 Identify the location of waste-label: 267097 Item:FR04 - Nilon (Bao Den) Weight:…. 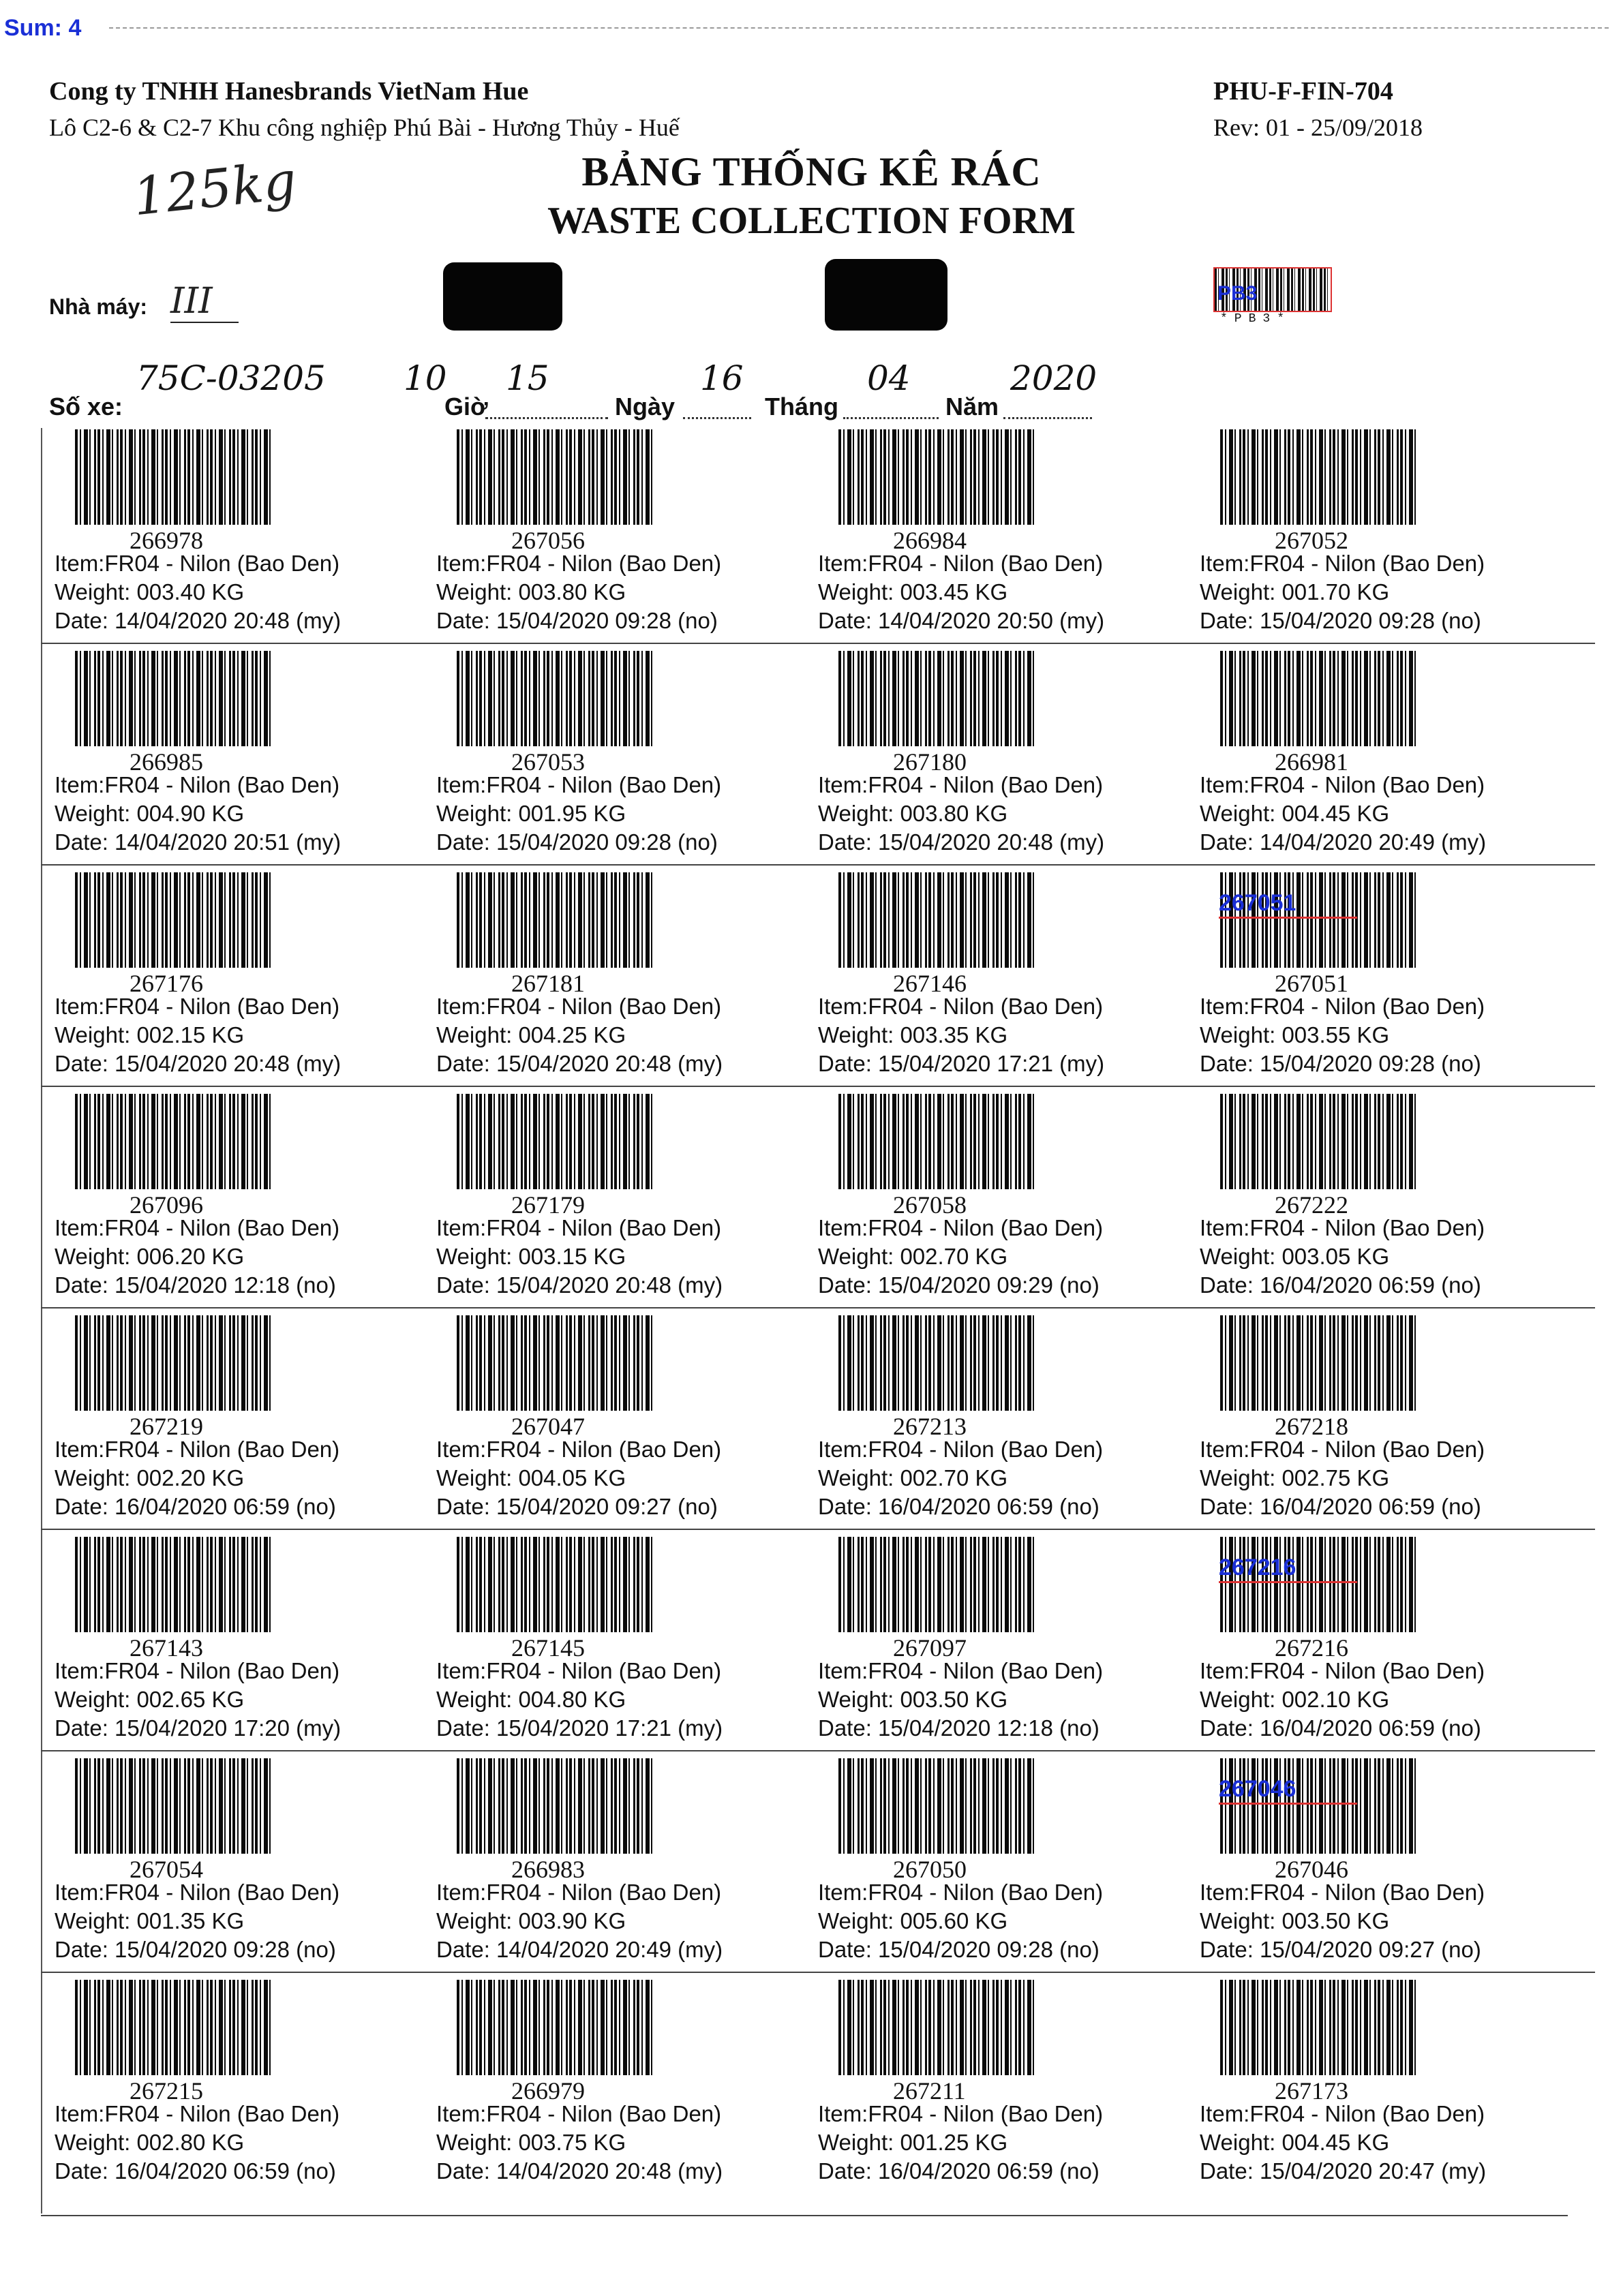
(1002, 1646).